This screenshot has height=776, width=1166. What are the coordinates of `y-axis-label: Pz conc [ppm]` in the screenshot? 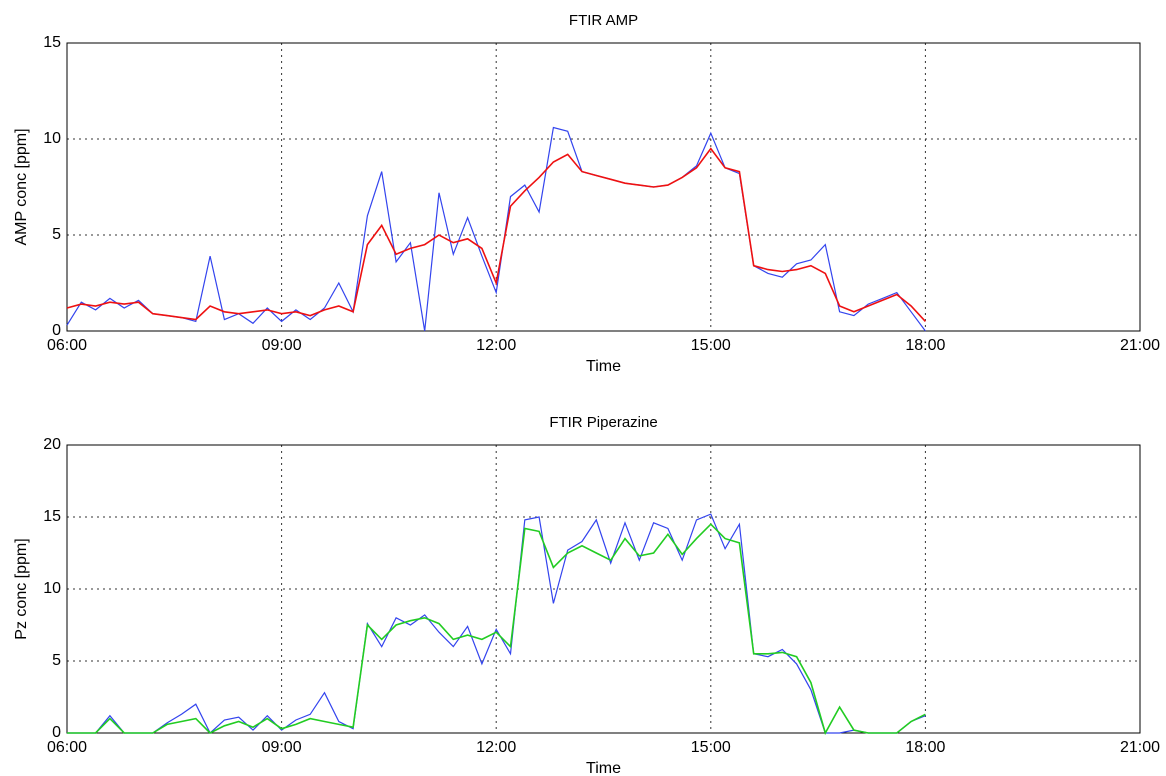 It's located at (21, 588).